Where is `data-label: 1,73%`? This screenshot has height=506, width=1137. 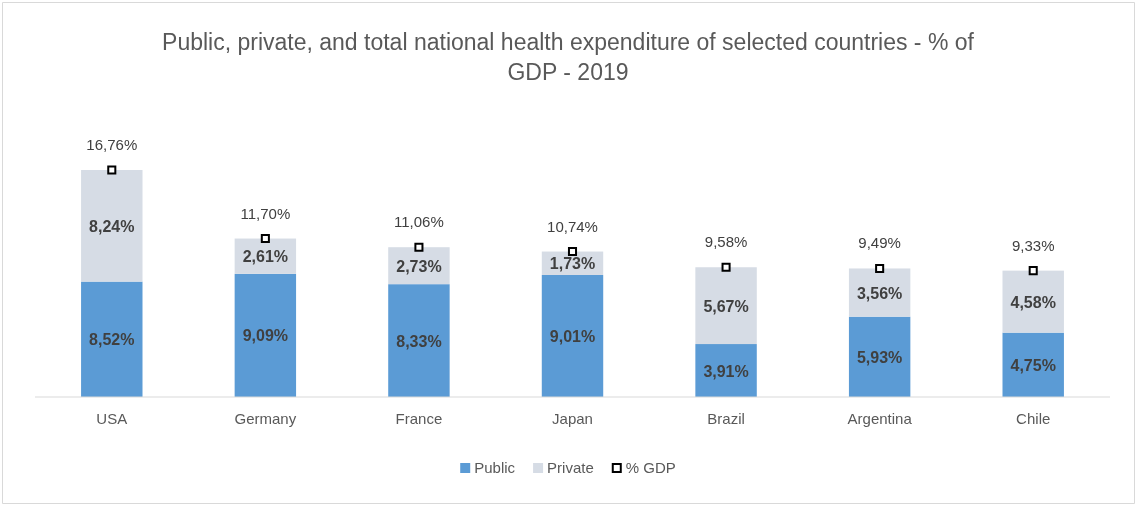 data-label: 1,73% is located at coordinates (572, 264).